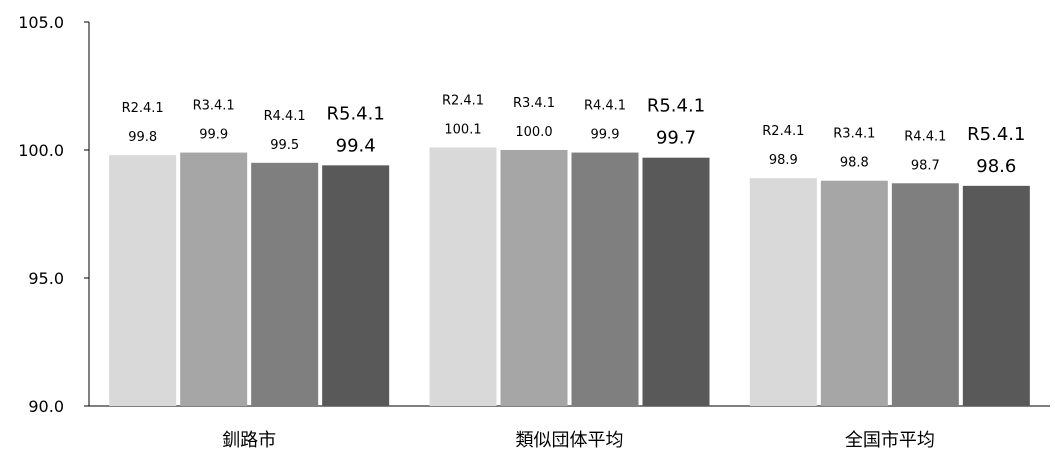  Describe the element at coordinates (462, 129) in the screenshot. I see `bar-value-label: 100.1` at that location.